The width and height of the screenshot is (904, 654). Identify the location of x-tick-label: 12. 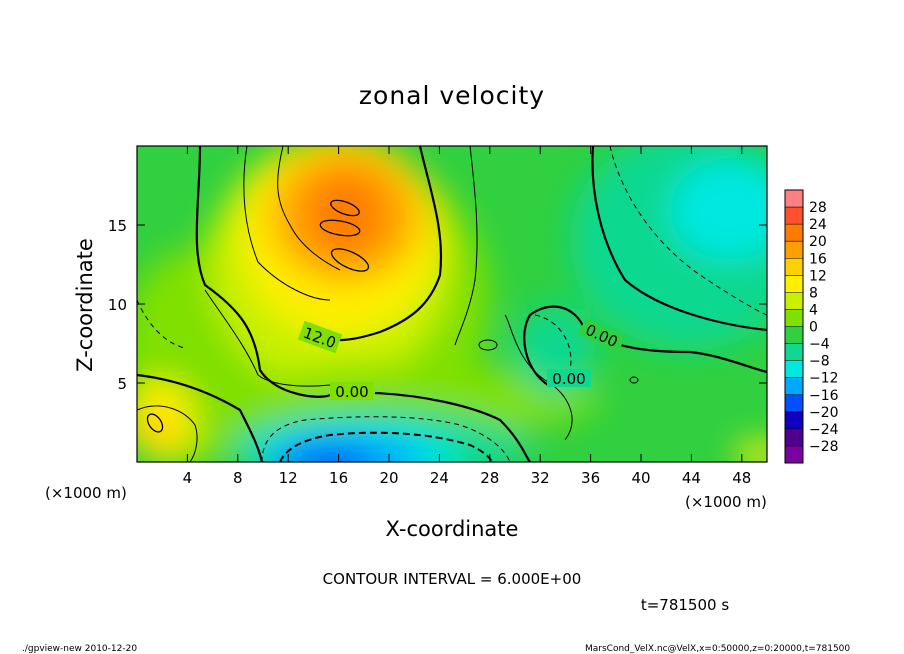
(288, 478).